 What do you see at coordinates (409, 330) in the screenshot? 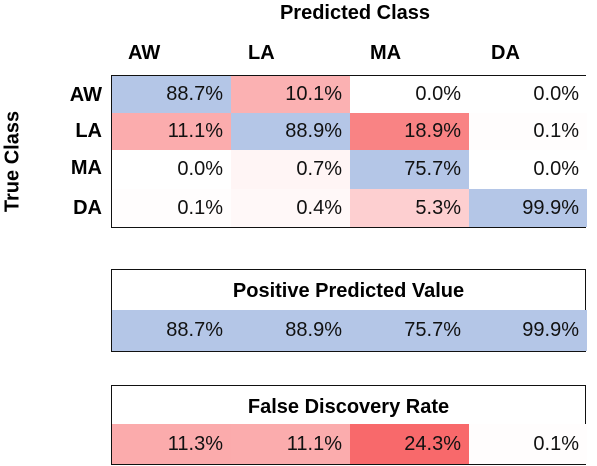
I see `ppv-cell: 75.7%` at bounding box center [409, 330].